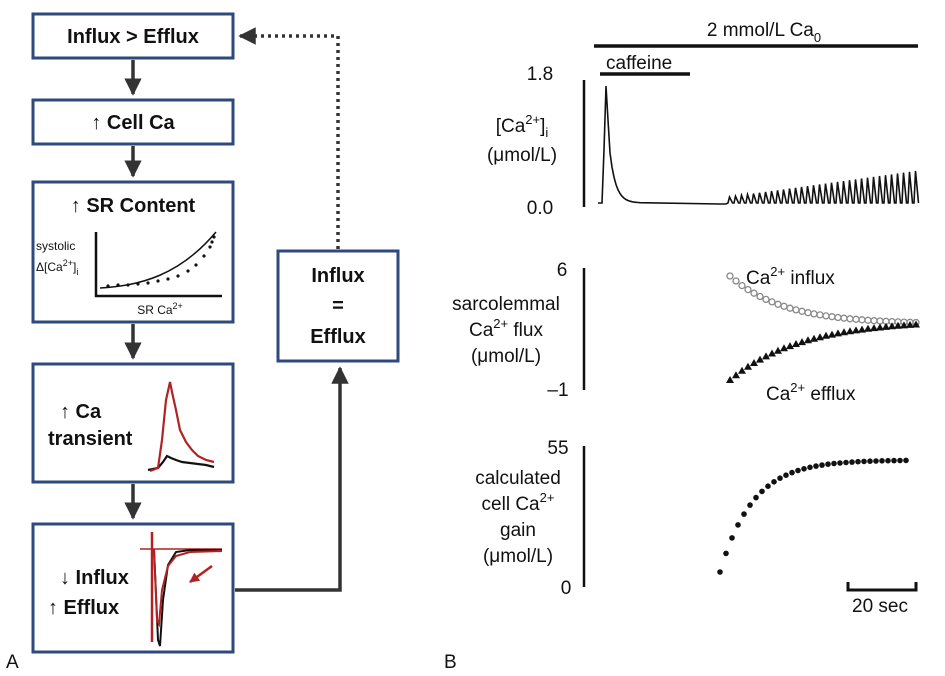 The image size is (945, 676). Describe the element at coordinates (292, 479) in the screenshot. I see `feedback-arrow` at that location.